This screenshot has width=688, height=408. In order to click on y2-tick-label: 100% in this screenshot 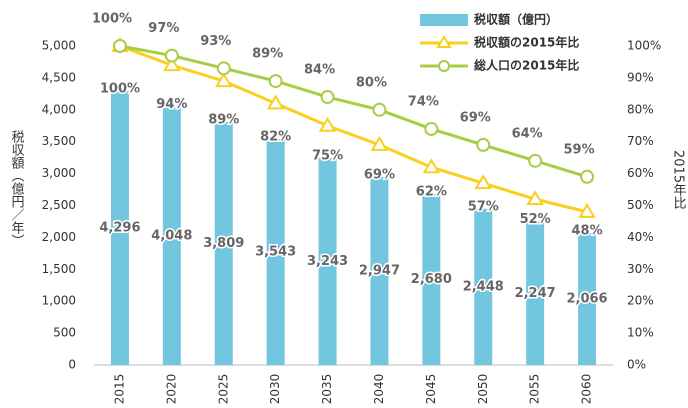, I will do `click(644, 46)`.